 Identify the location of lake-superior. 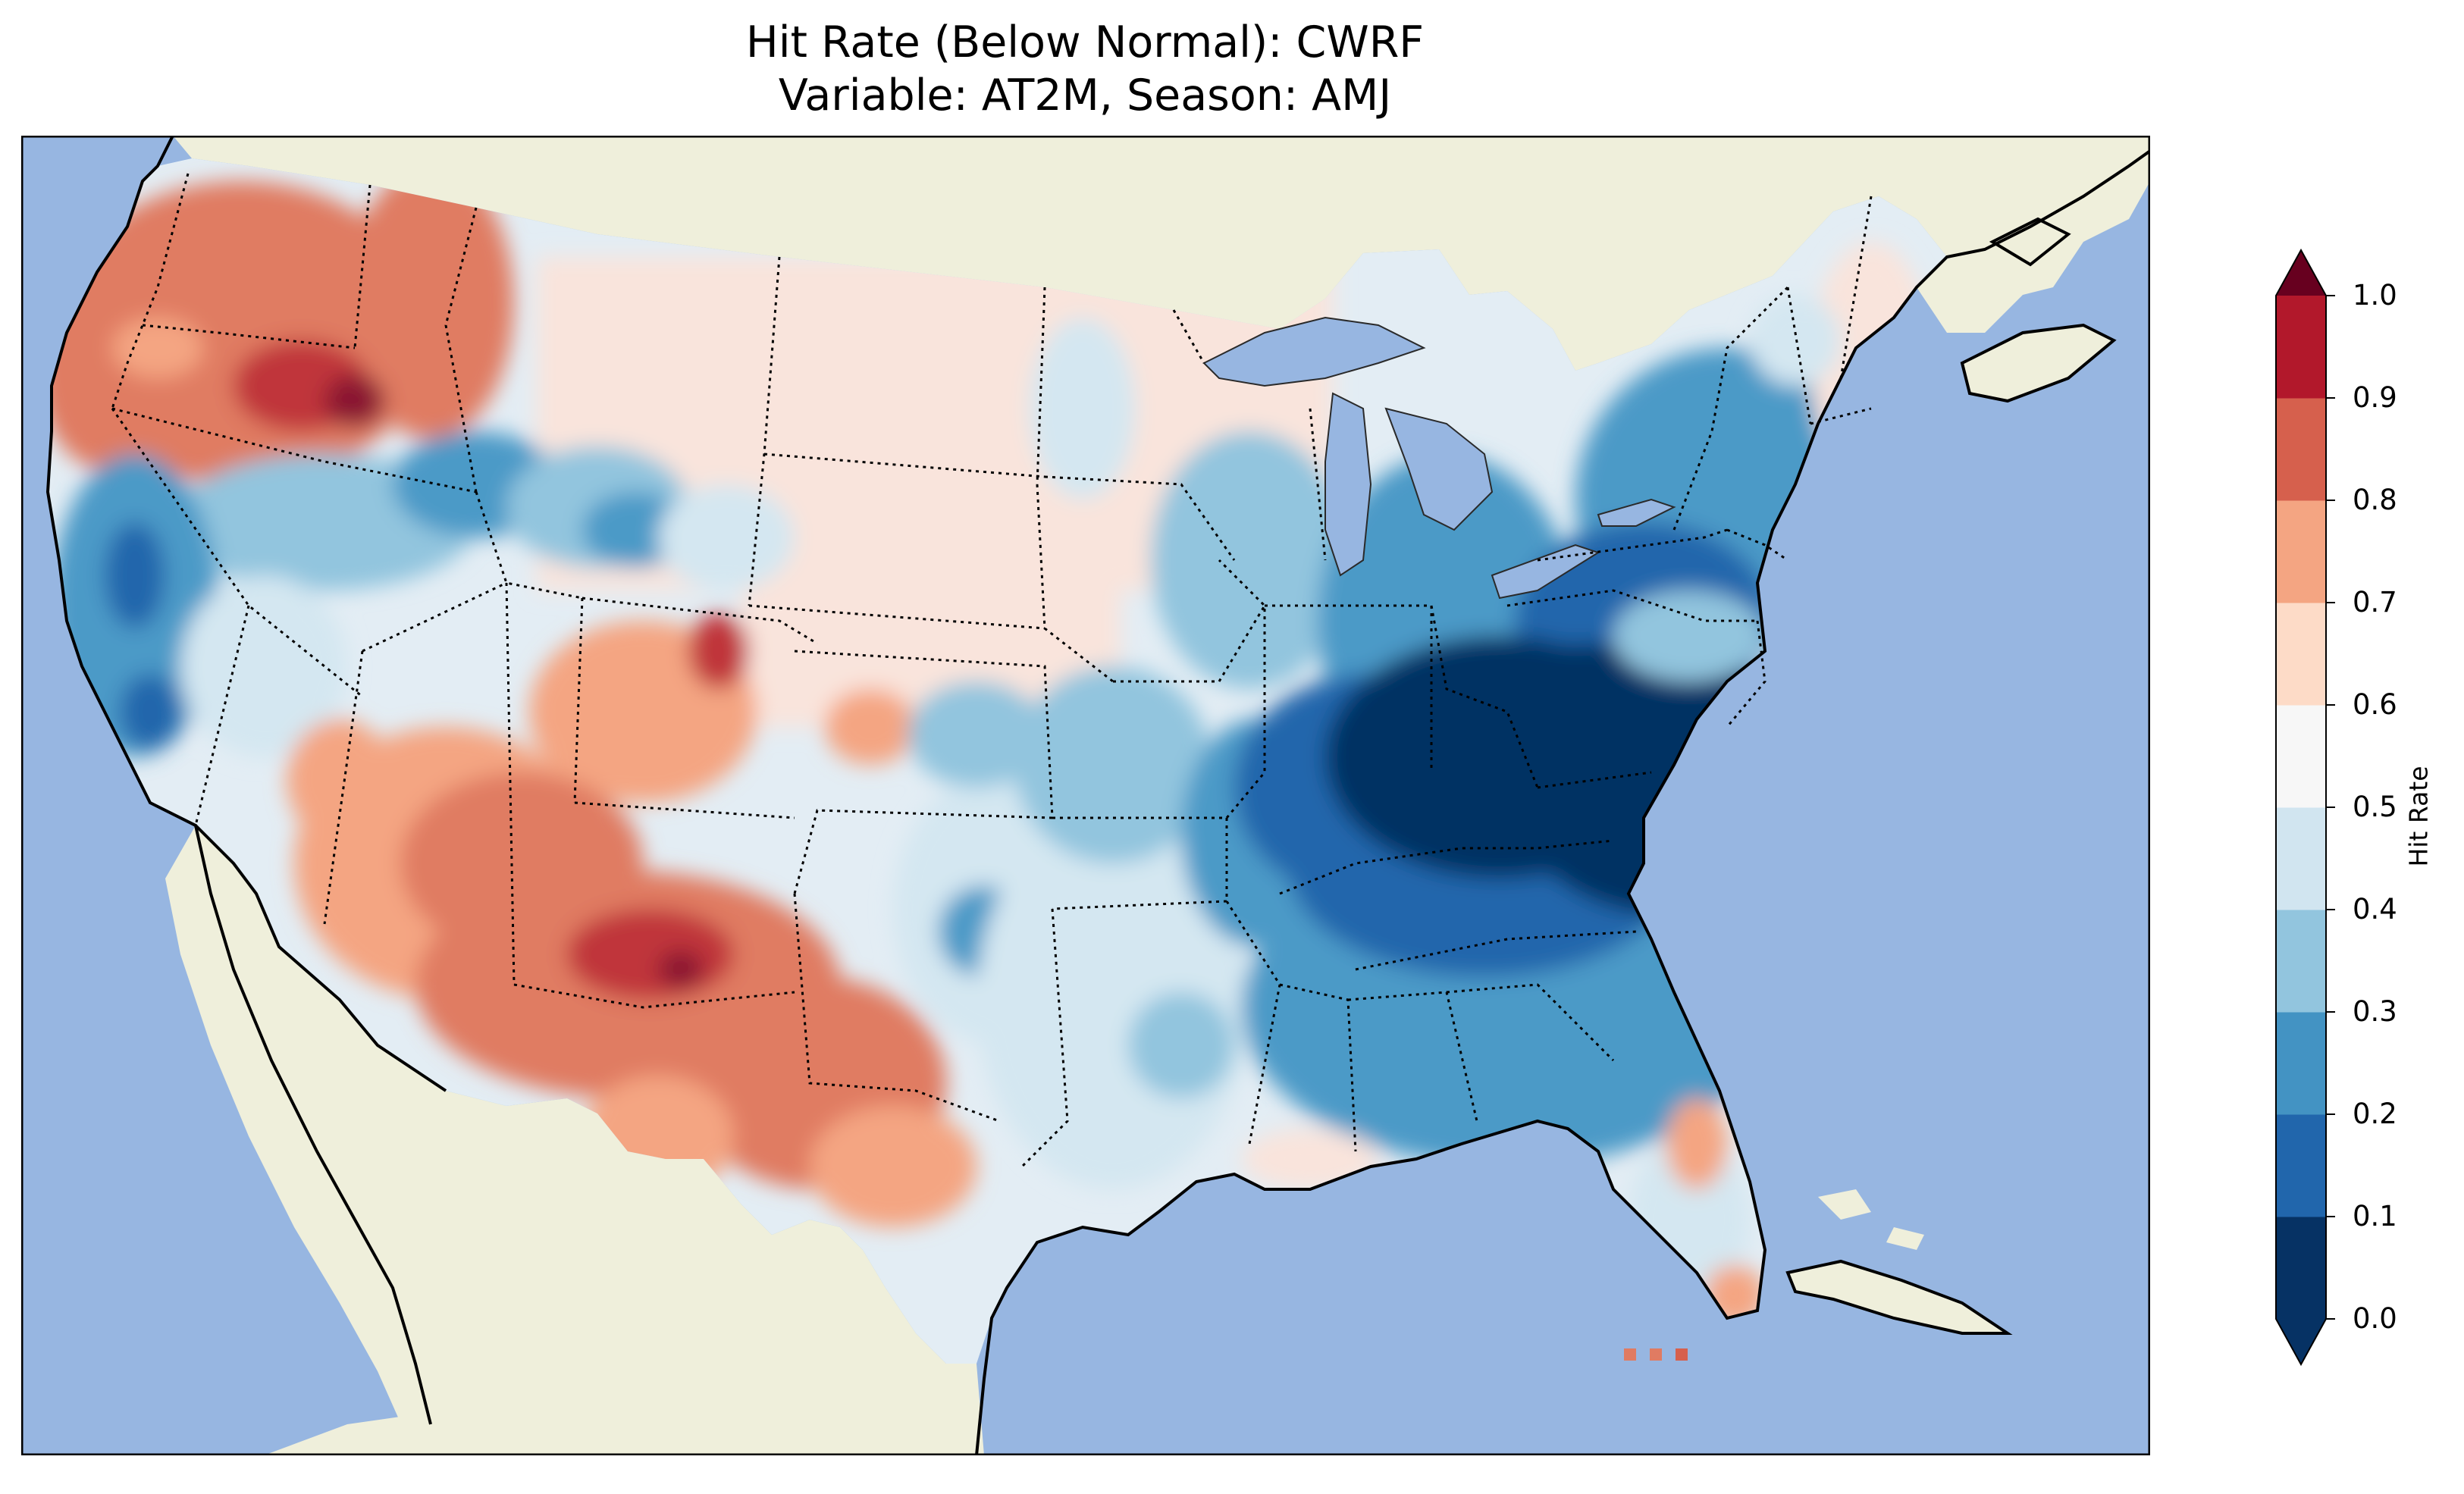
(1314, 351).